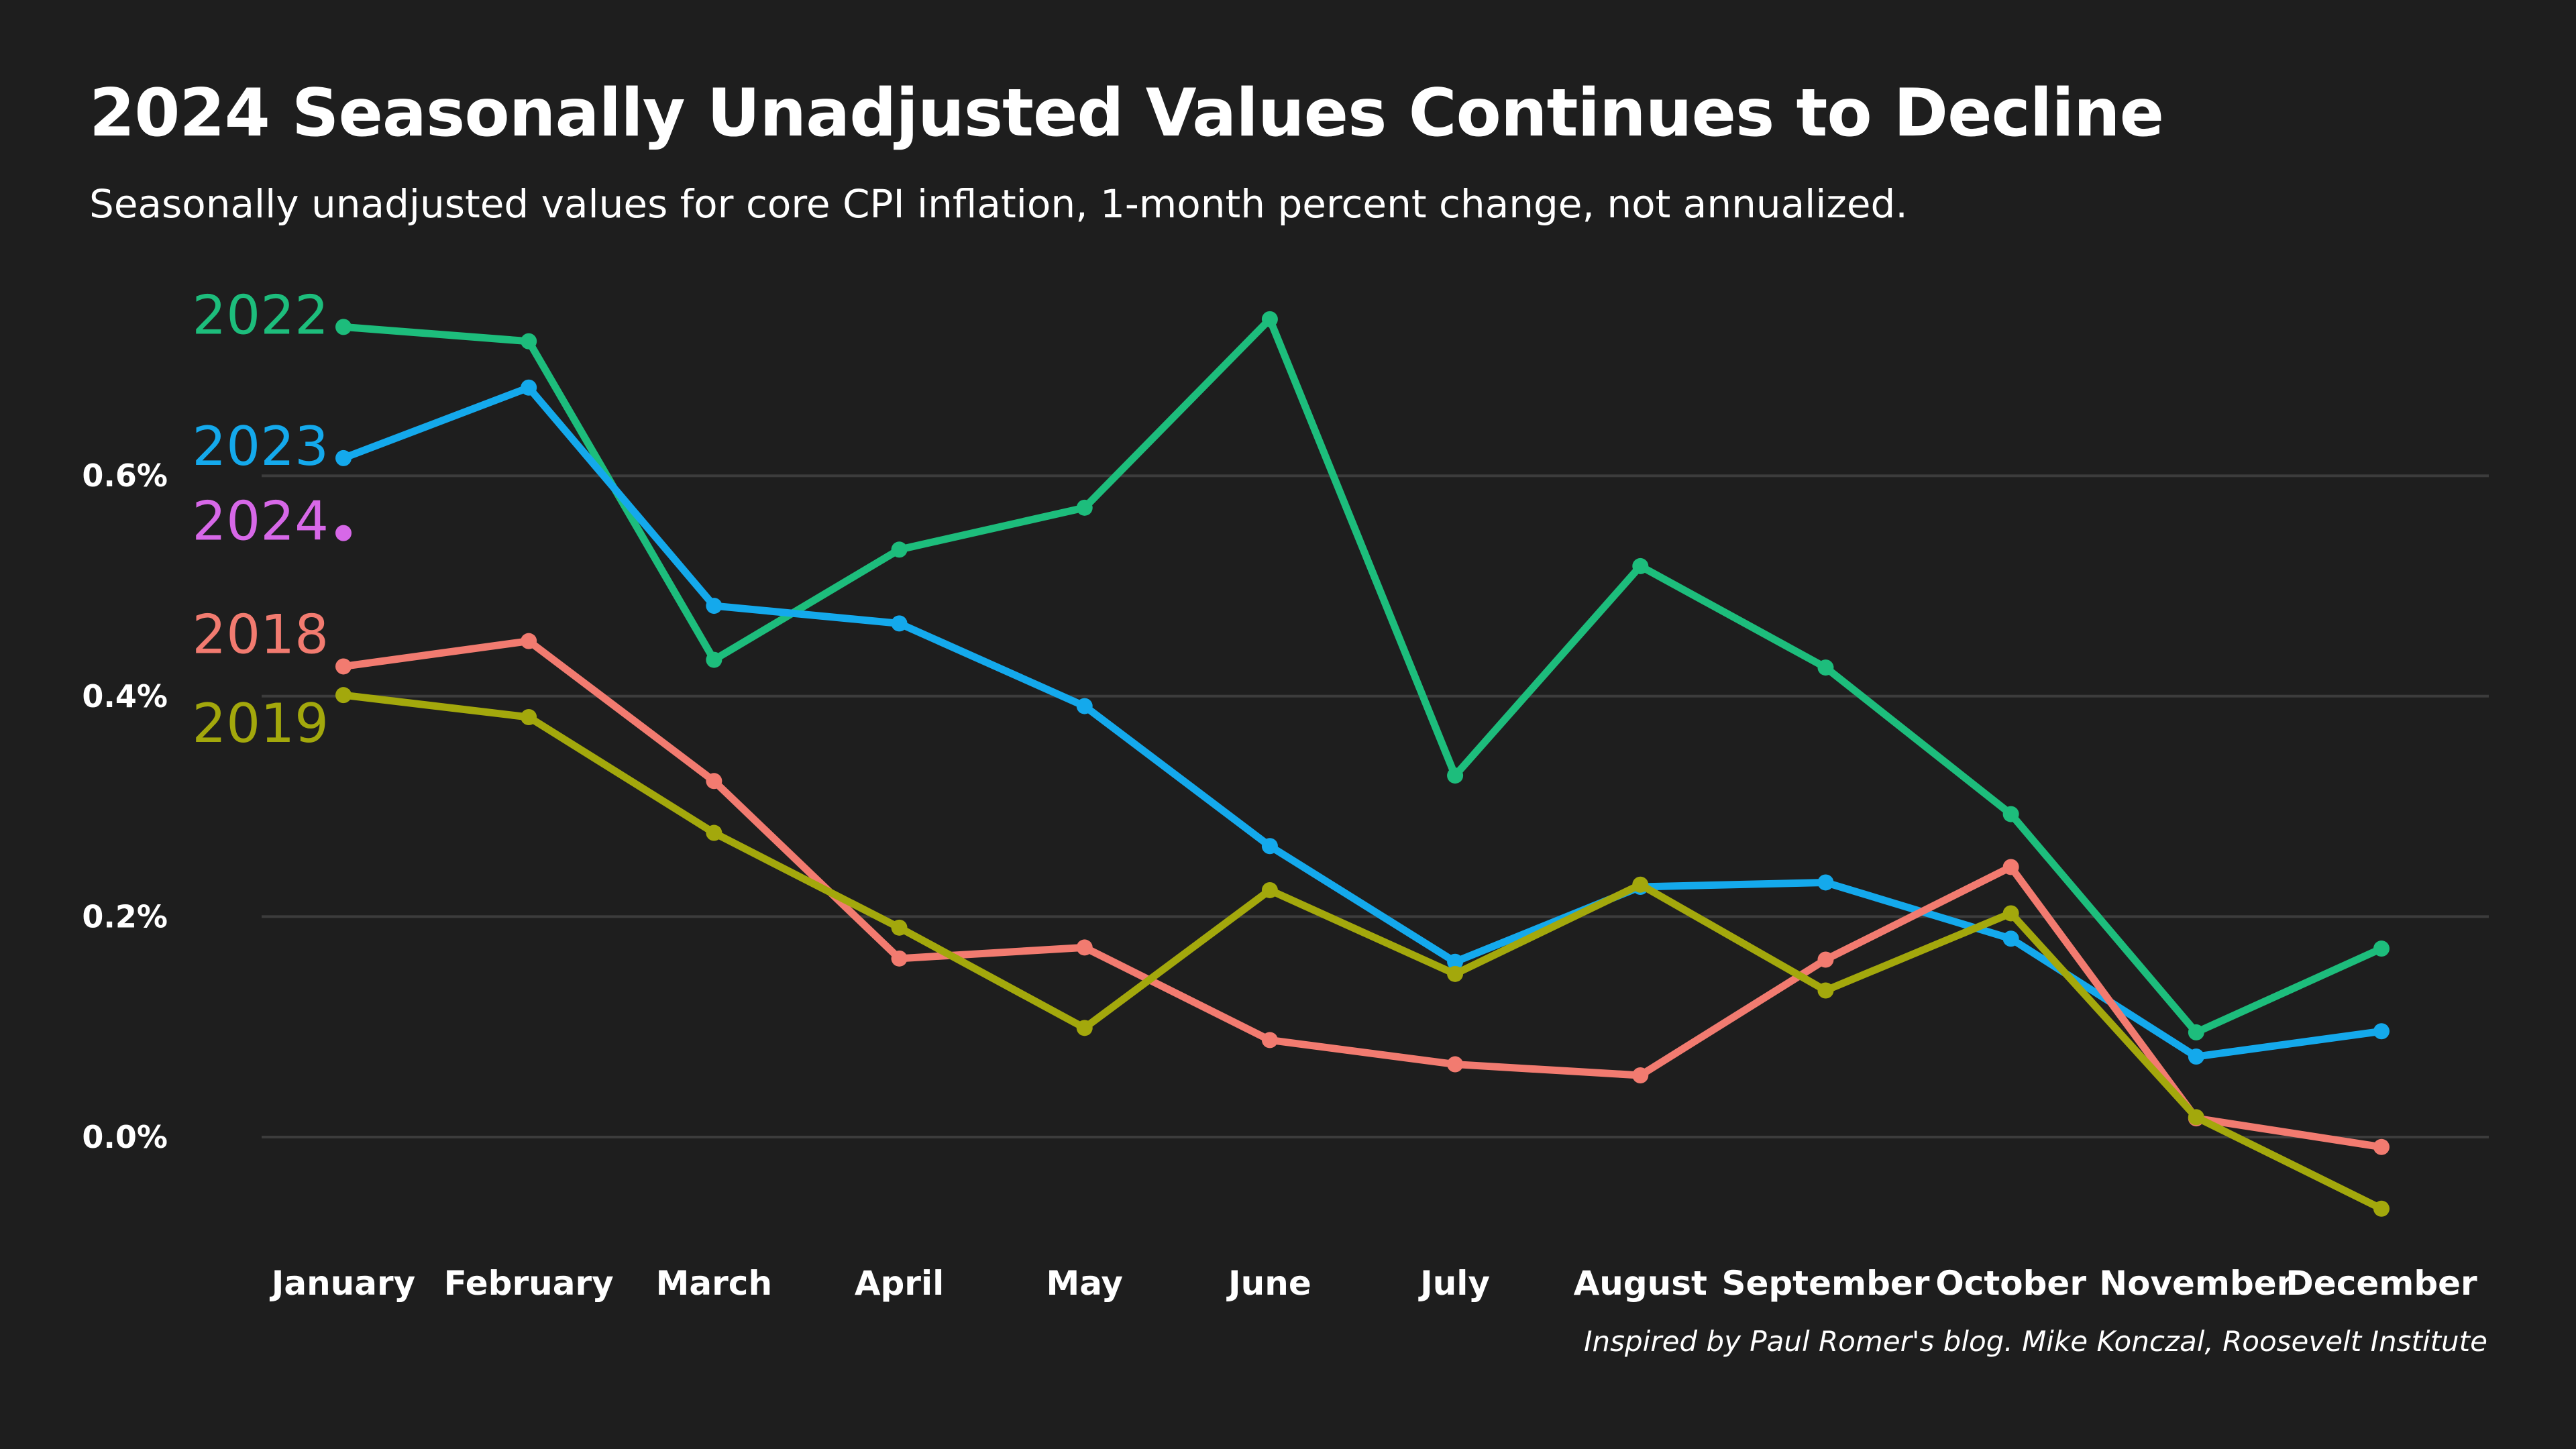 The height and width of the screenshot is (1449, 2576). What do you see at coordinates (125, 696) in the screenshot?
I see `y-tick-label: 0.4%` at bounding box center [125, 696].